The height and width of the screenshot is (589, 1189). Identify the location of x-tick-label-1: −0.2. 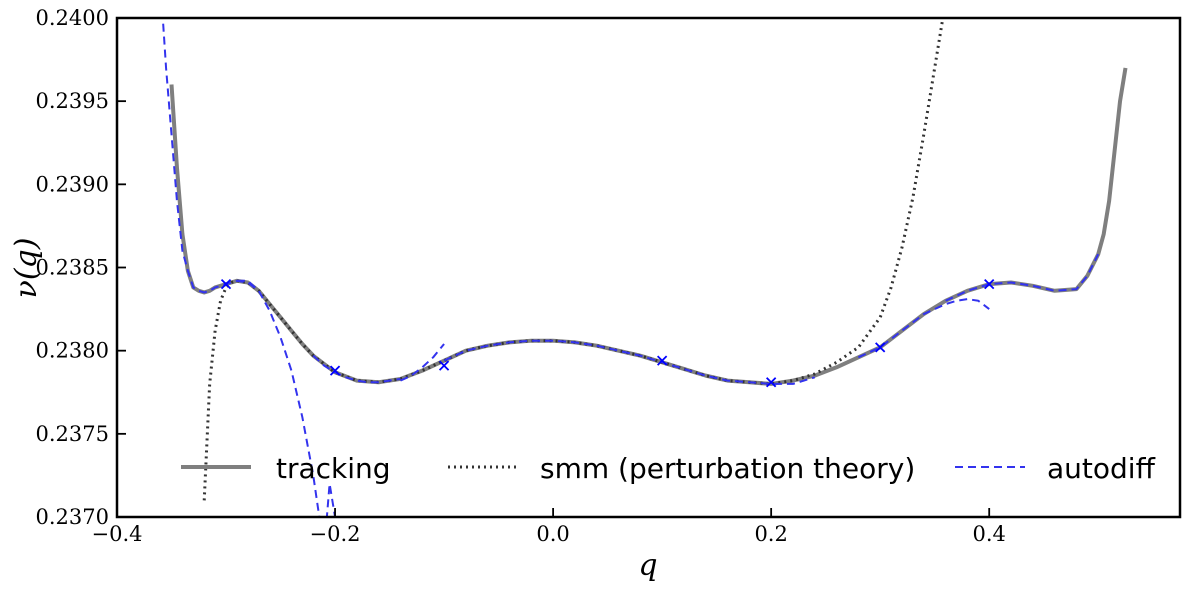
(335, 534).